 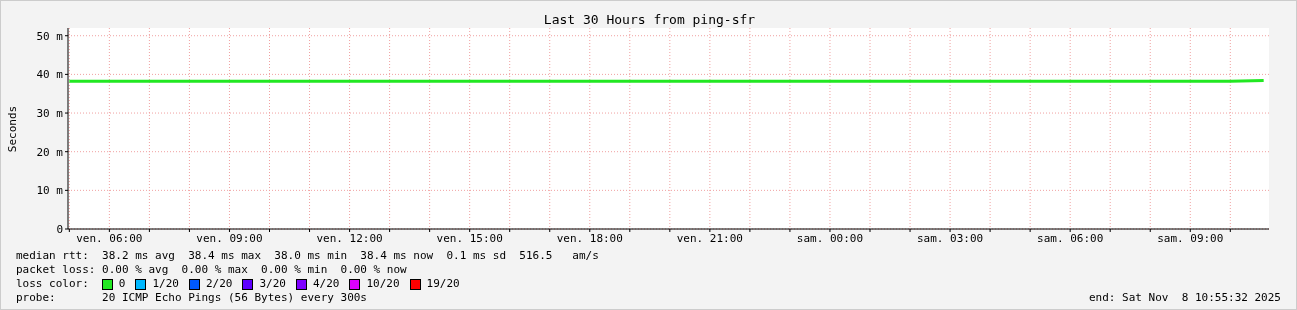 I want to click on y-tick-label: 10 m, so click(x=50, y=191).